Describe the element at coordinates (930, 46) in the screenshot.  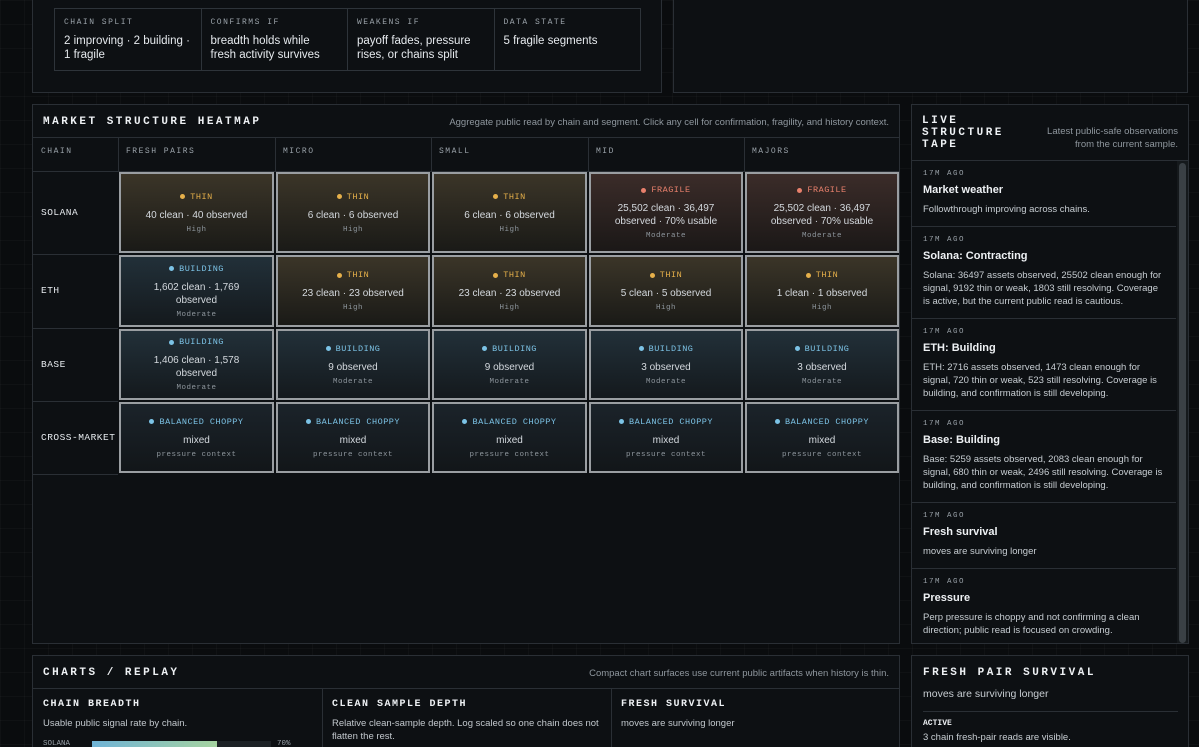
I see `side-panel` at that location.